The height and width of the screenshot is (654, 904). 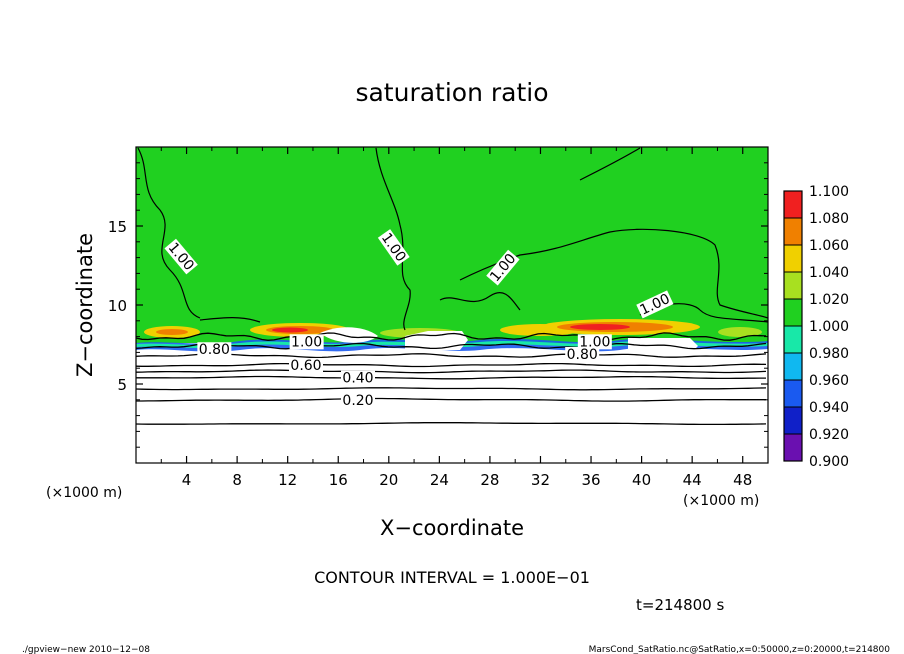 What do you see at coordinates (451, 336) in the screenshot?
I see `contour-line-1.00` at bounding box center [451, 336].